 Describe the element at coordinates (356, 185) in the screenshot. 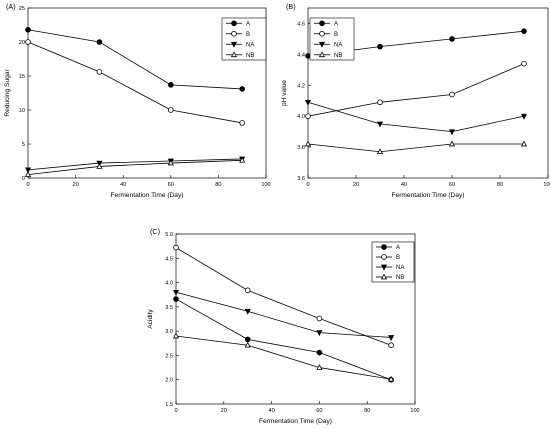

I see `x-tick-label: 20` at that location.